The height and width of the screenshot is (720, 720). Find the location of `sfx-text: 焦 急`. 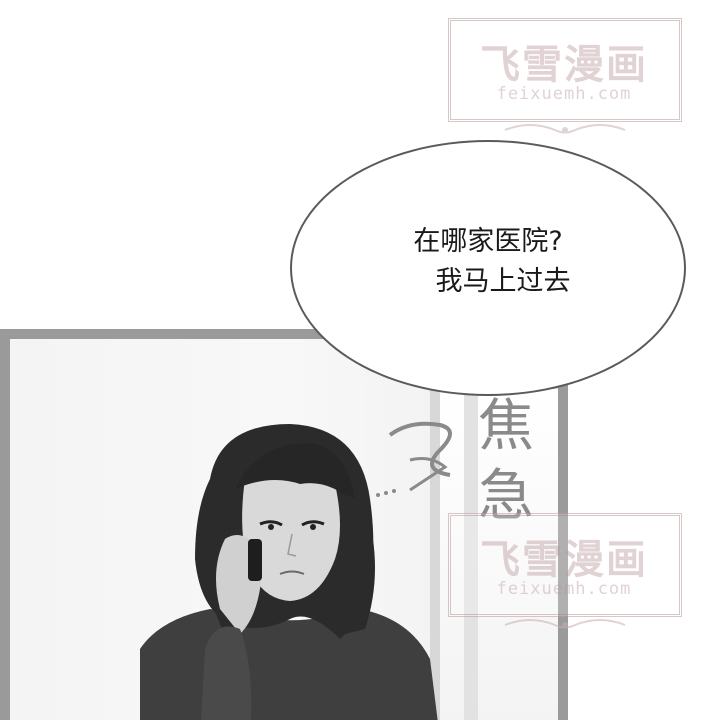

sfx-text: 焦 急 is located at coordinates (513, 462).